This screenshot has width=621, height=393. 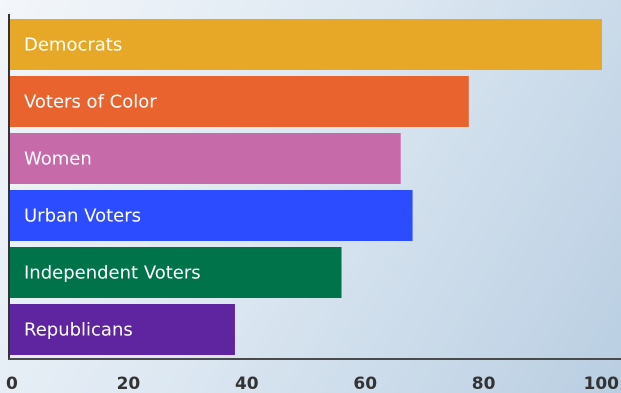 I want to click on bar-label-democrats: Democrats, so click(x=73, y=45).